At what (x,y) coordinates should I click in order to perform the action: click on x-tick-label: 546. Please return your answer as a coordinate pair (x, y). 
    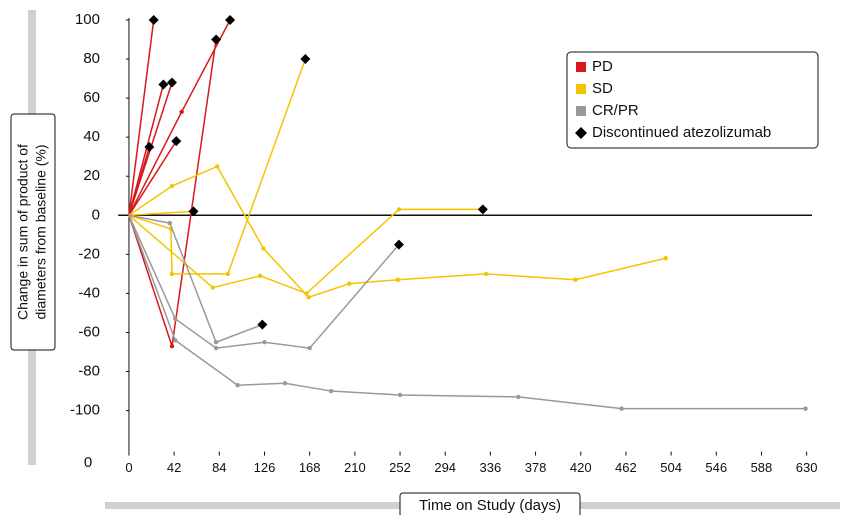
    Looking at the image, I should click on (716, 467).